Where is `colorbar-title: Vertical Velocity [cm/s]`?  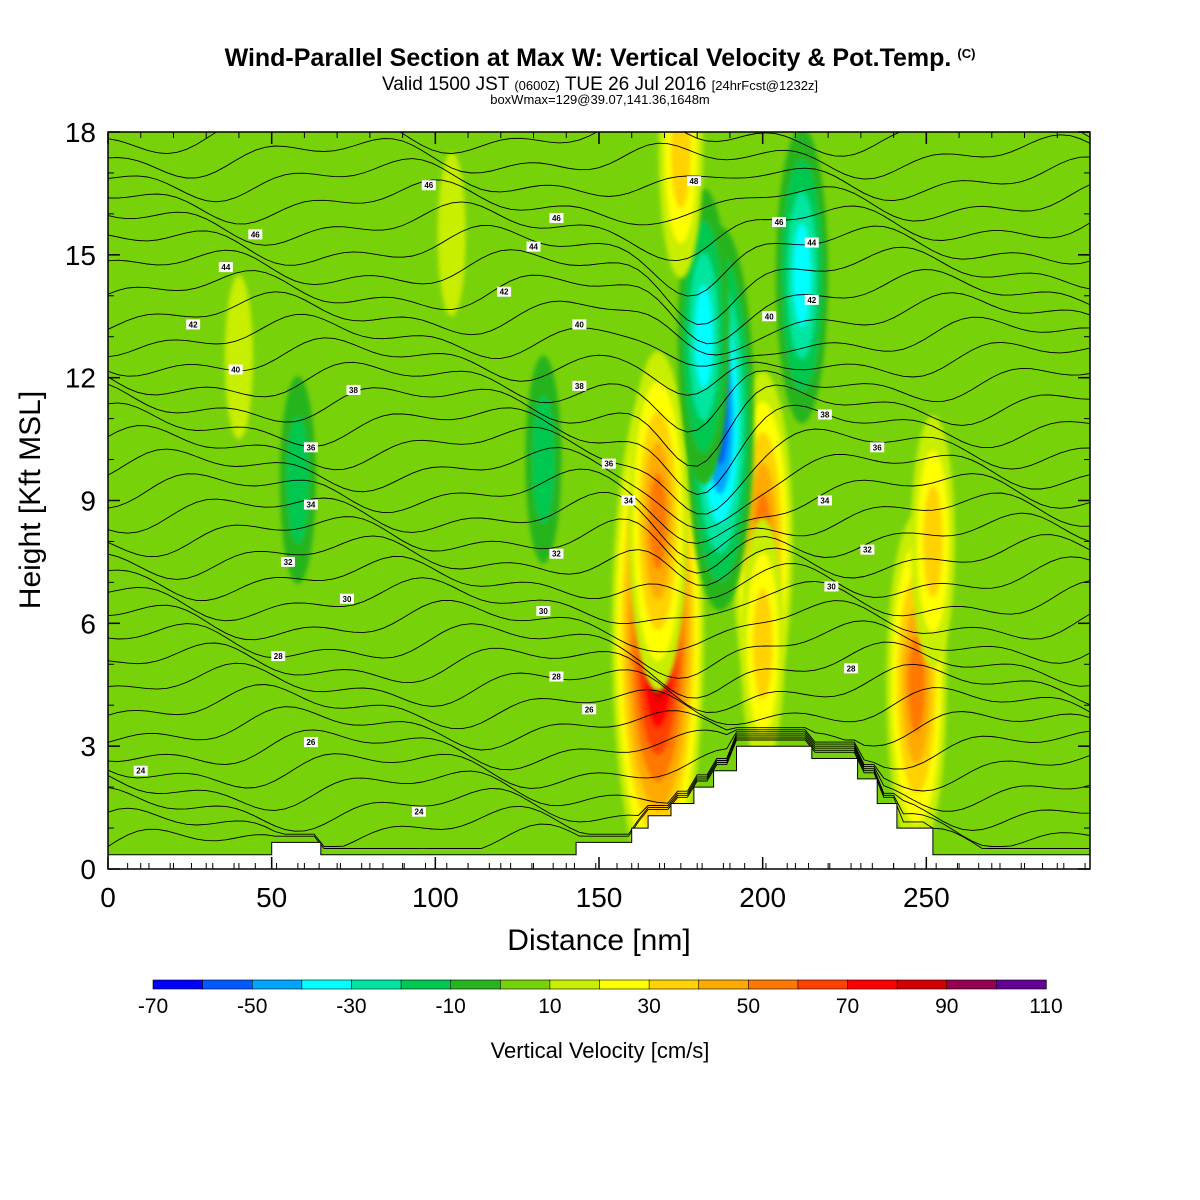
colorbar-title: Vertical Velocity [cm/s] is located at coordinates (600, 1050).